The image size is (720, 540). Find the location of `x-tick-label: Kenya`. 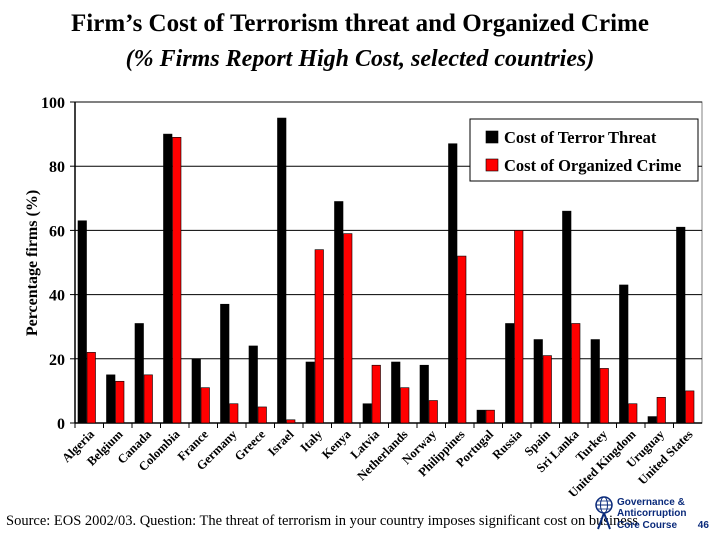

x-tick-label: Kenya is located at coordinates (336, 444).